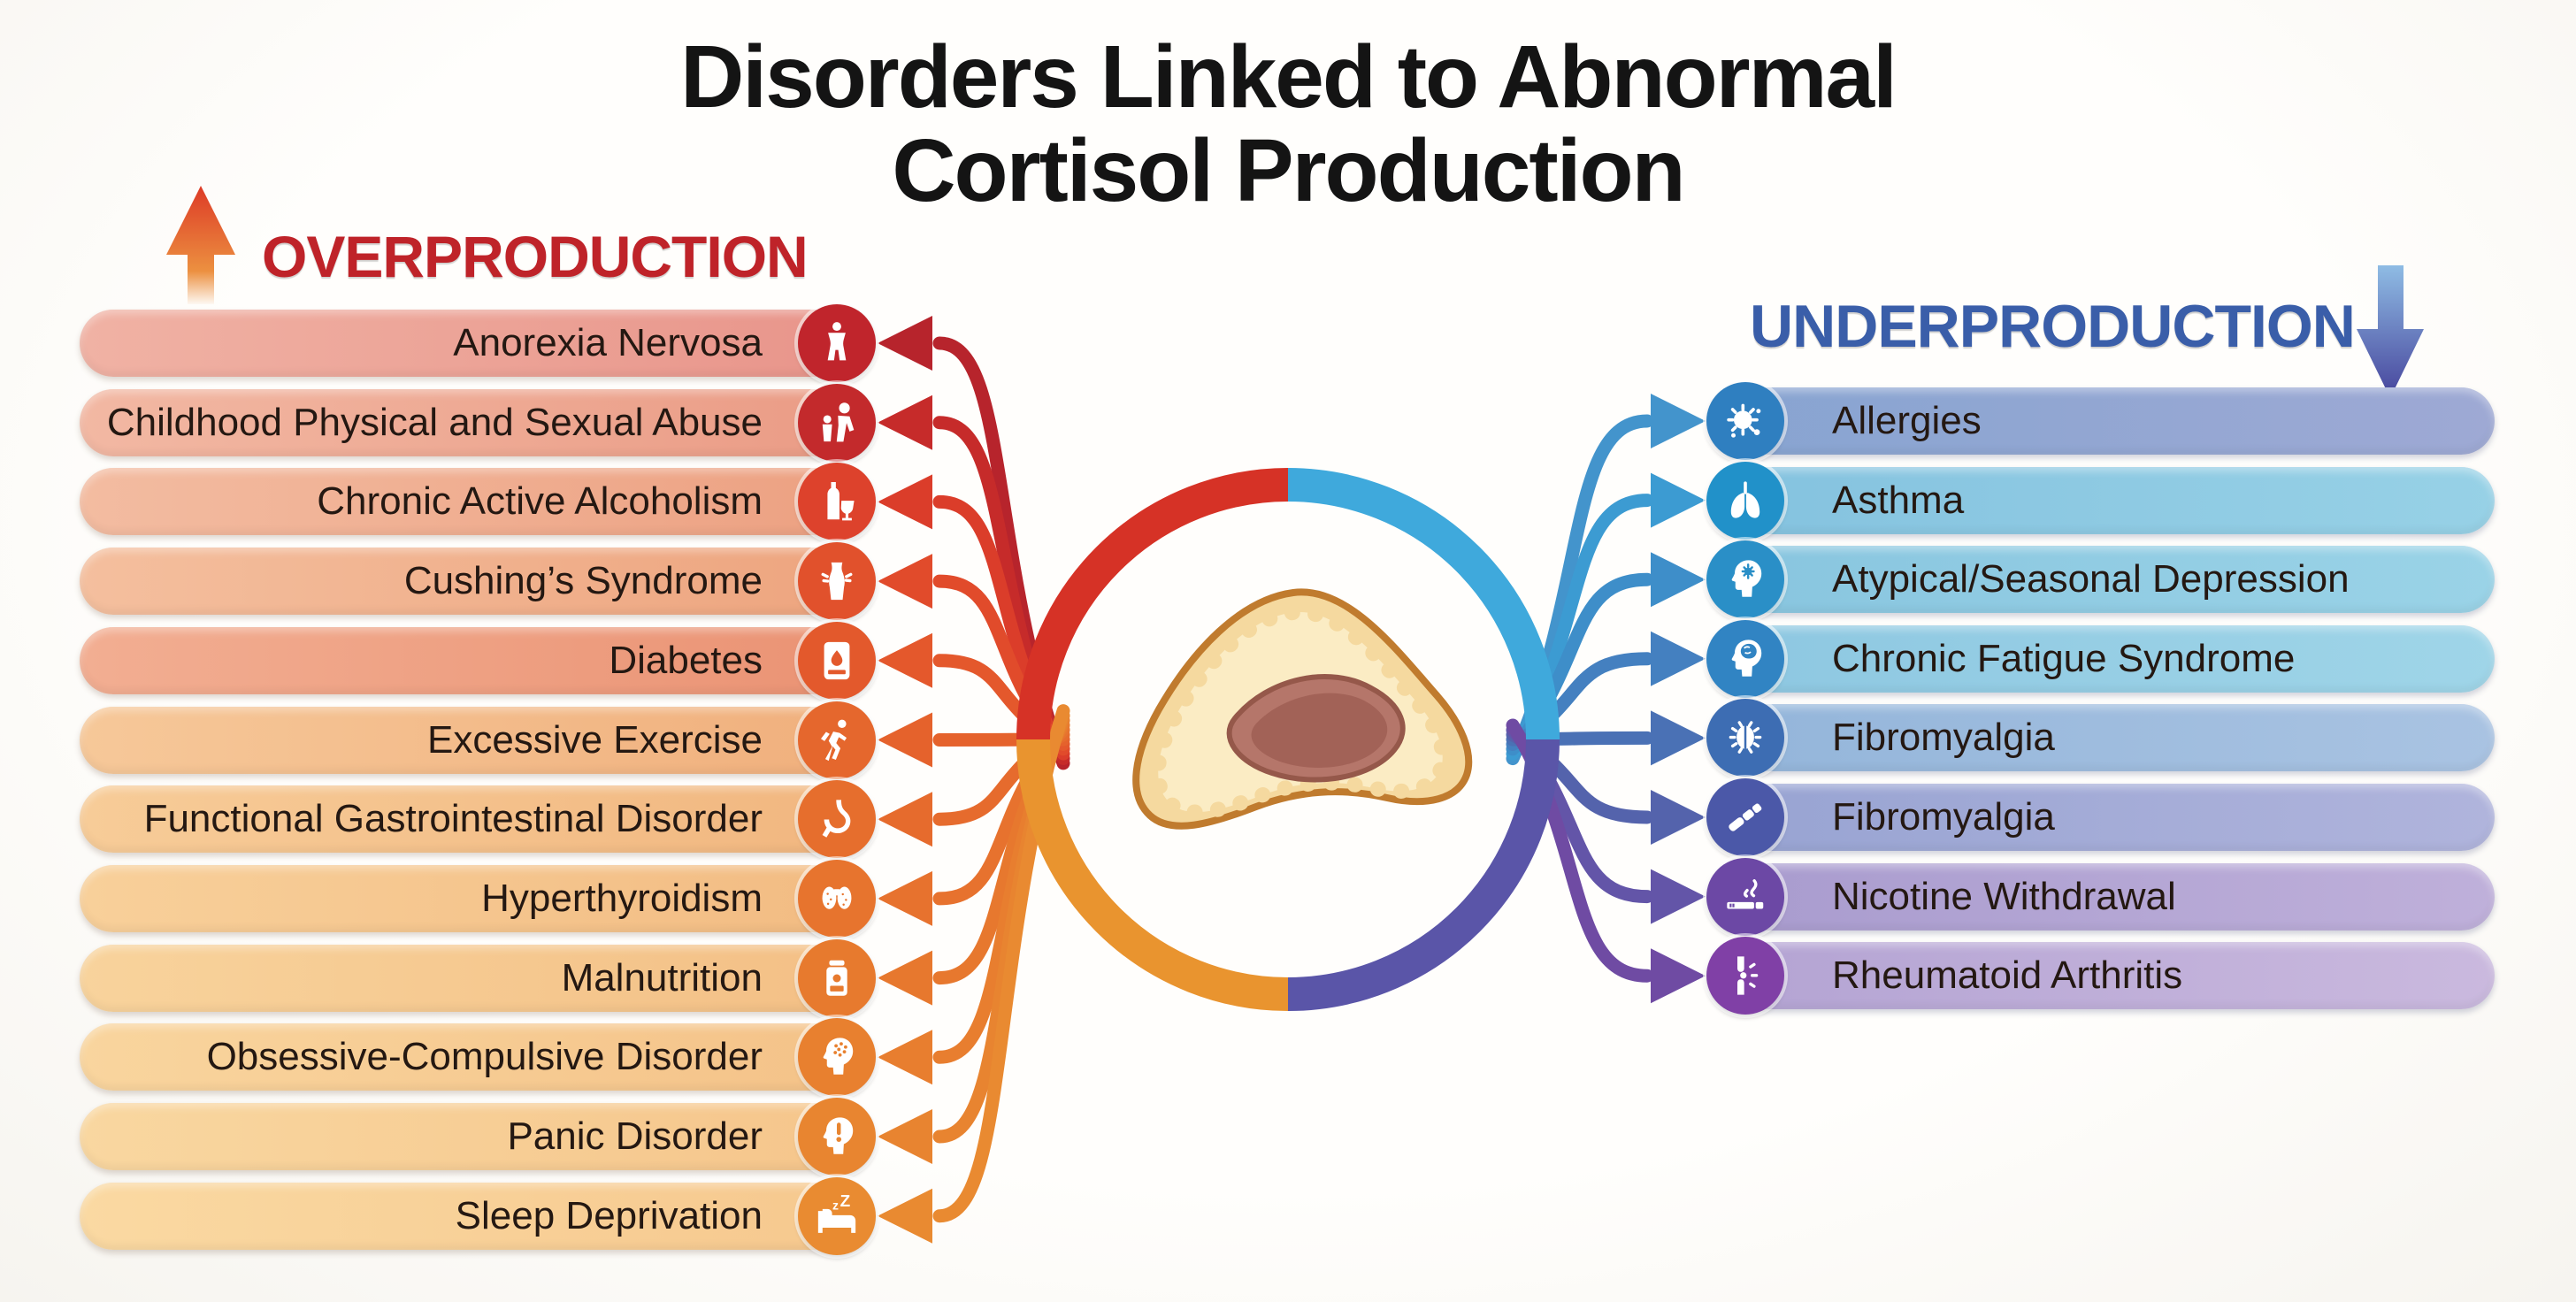  Describe the element at coordinates (837, 661) in the screenshot. I see `glucose-meter-icon` at that location.